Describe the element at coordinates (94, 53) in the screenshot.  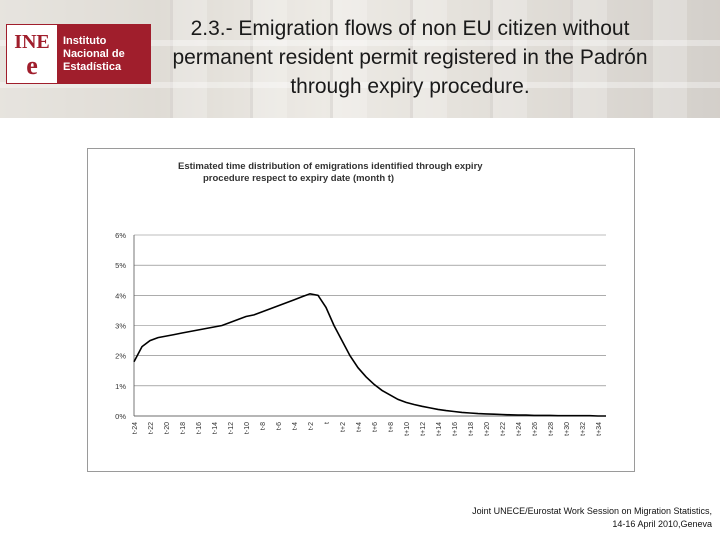
I see `logo-line-2: Nacional de` at that location.